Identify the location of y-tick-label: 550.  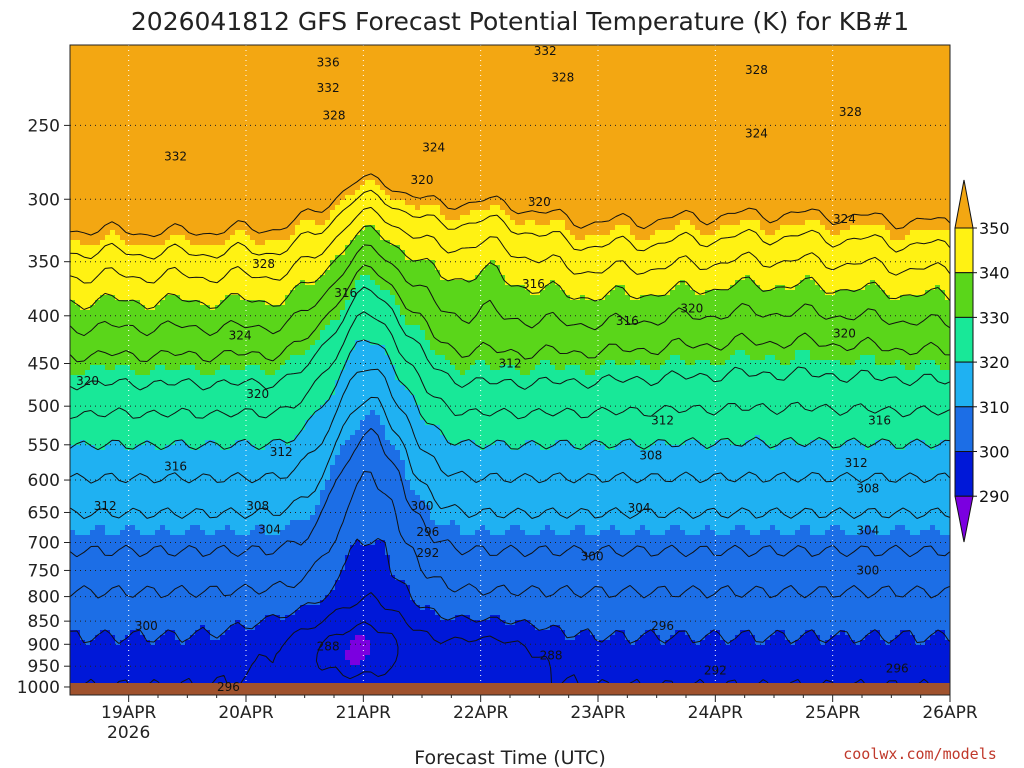
(44, 446).